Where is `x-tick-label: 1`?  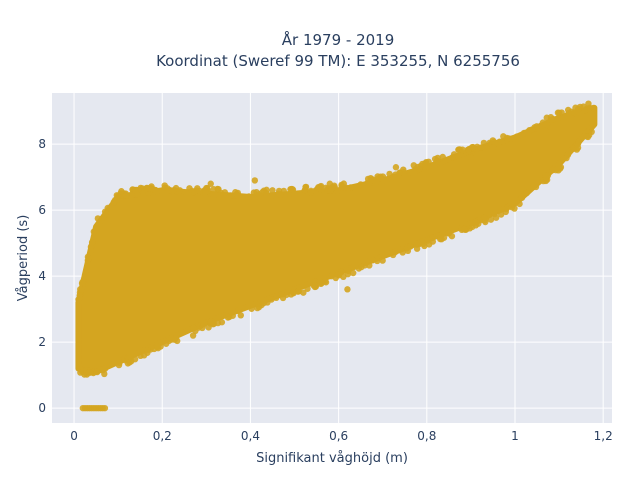 x-tick-label: 1 is located at coordinates (515, 436).